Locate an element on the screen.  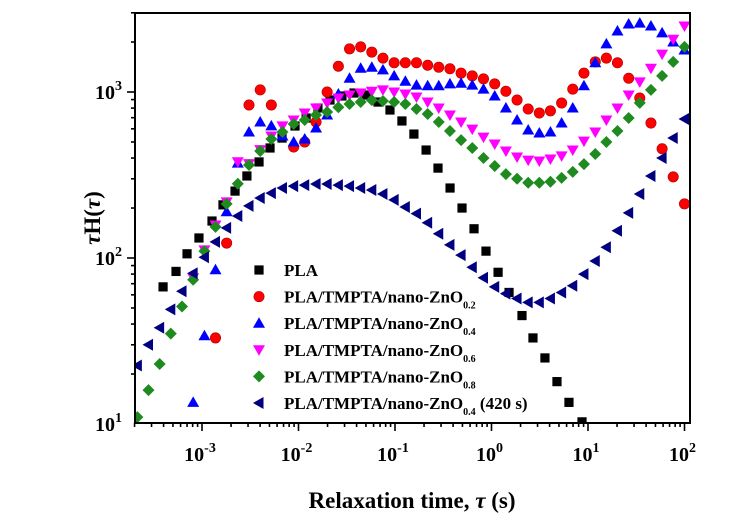
x-tick-label: 10² is located at coordinates (682, 453).